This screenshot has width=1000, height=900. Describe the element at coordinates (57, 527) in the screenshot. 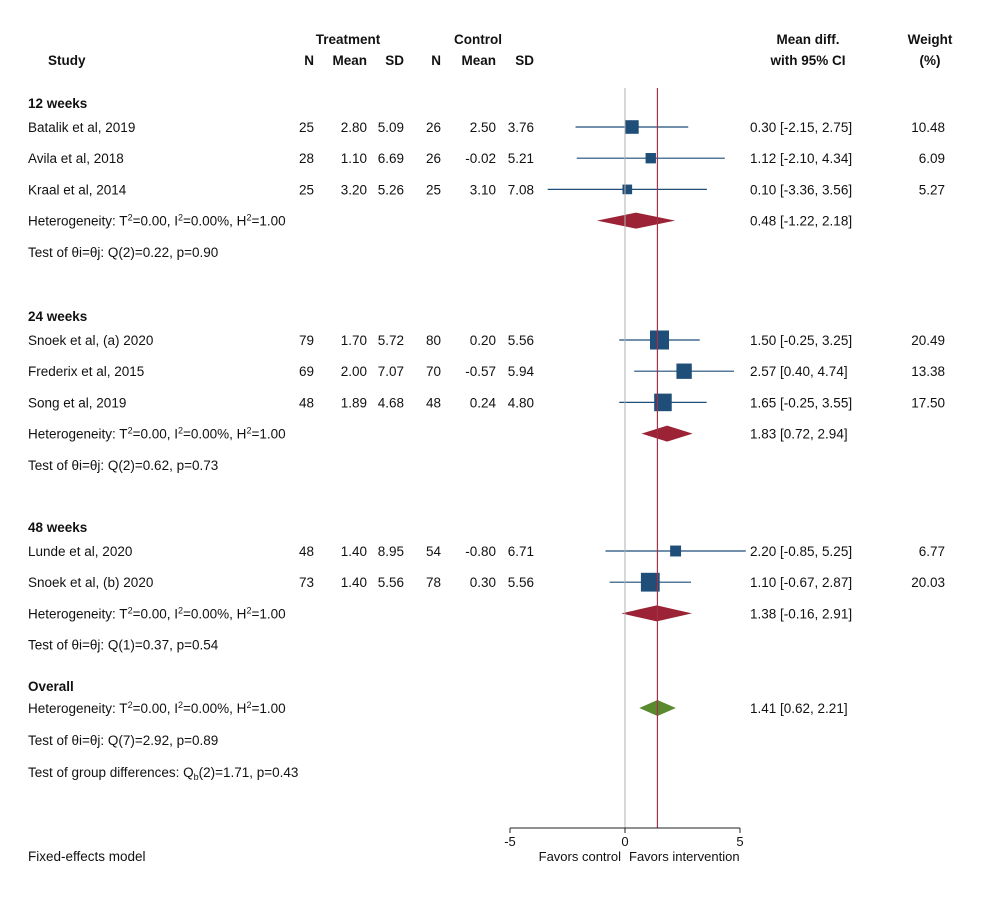

I see `group-label: 48 weeks` at that location.